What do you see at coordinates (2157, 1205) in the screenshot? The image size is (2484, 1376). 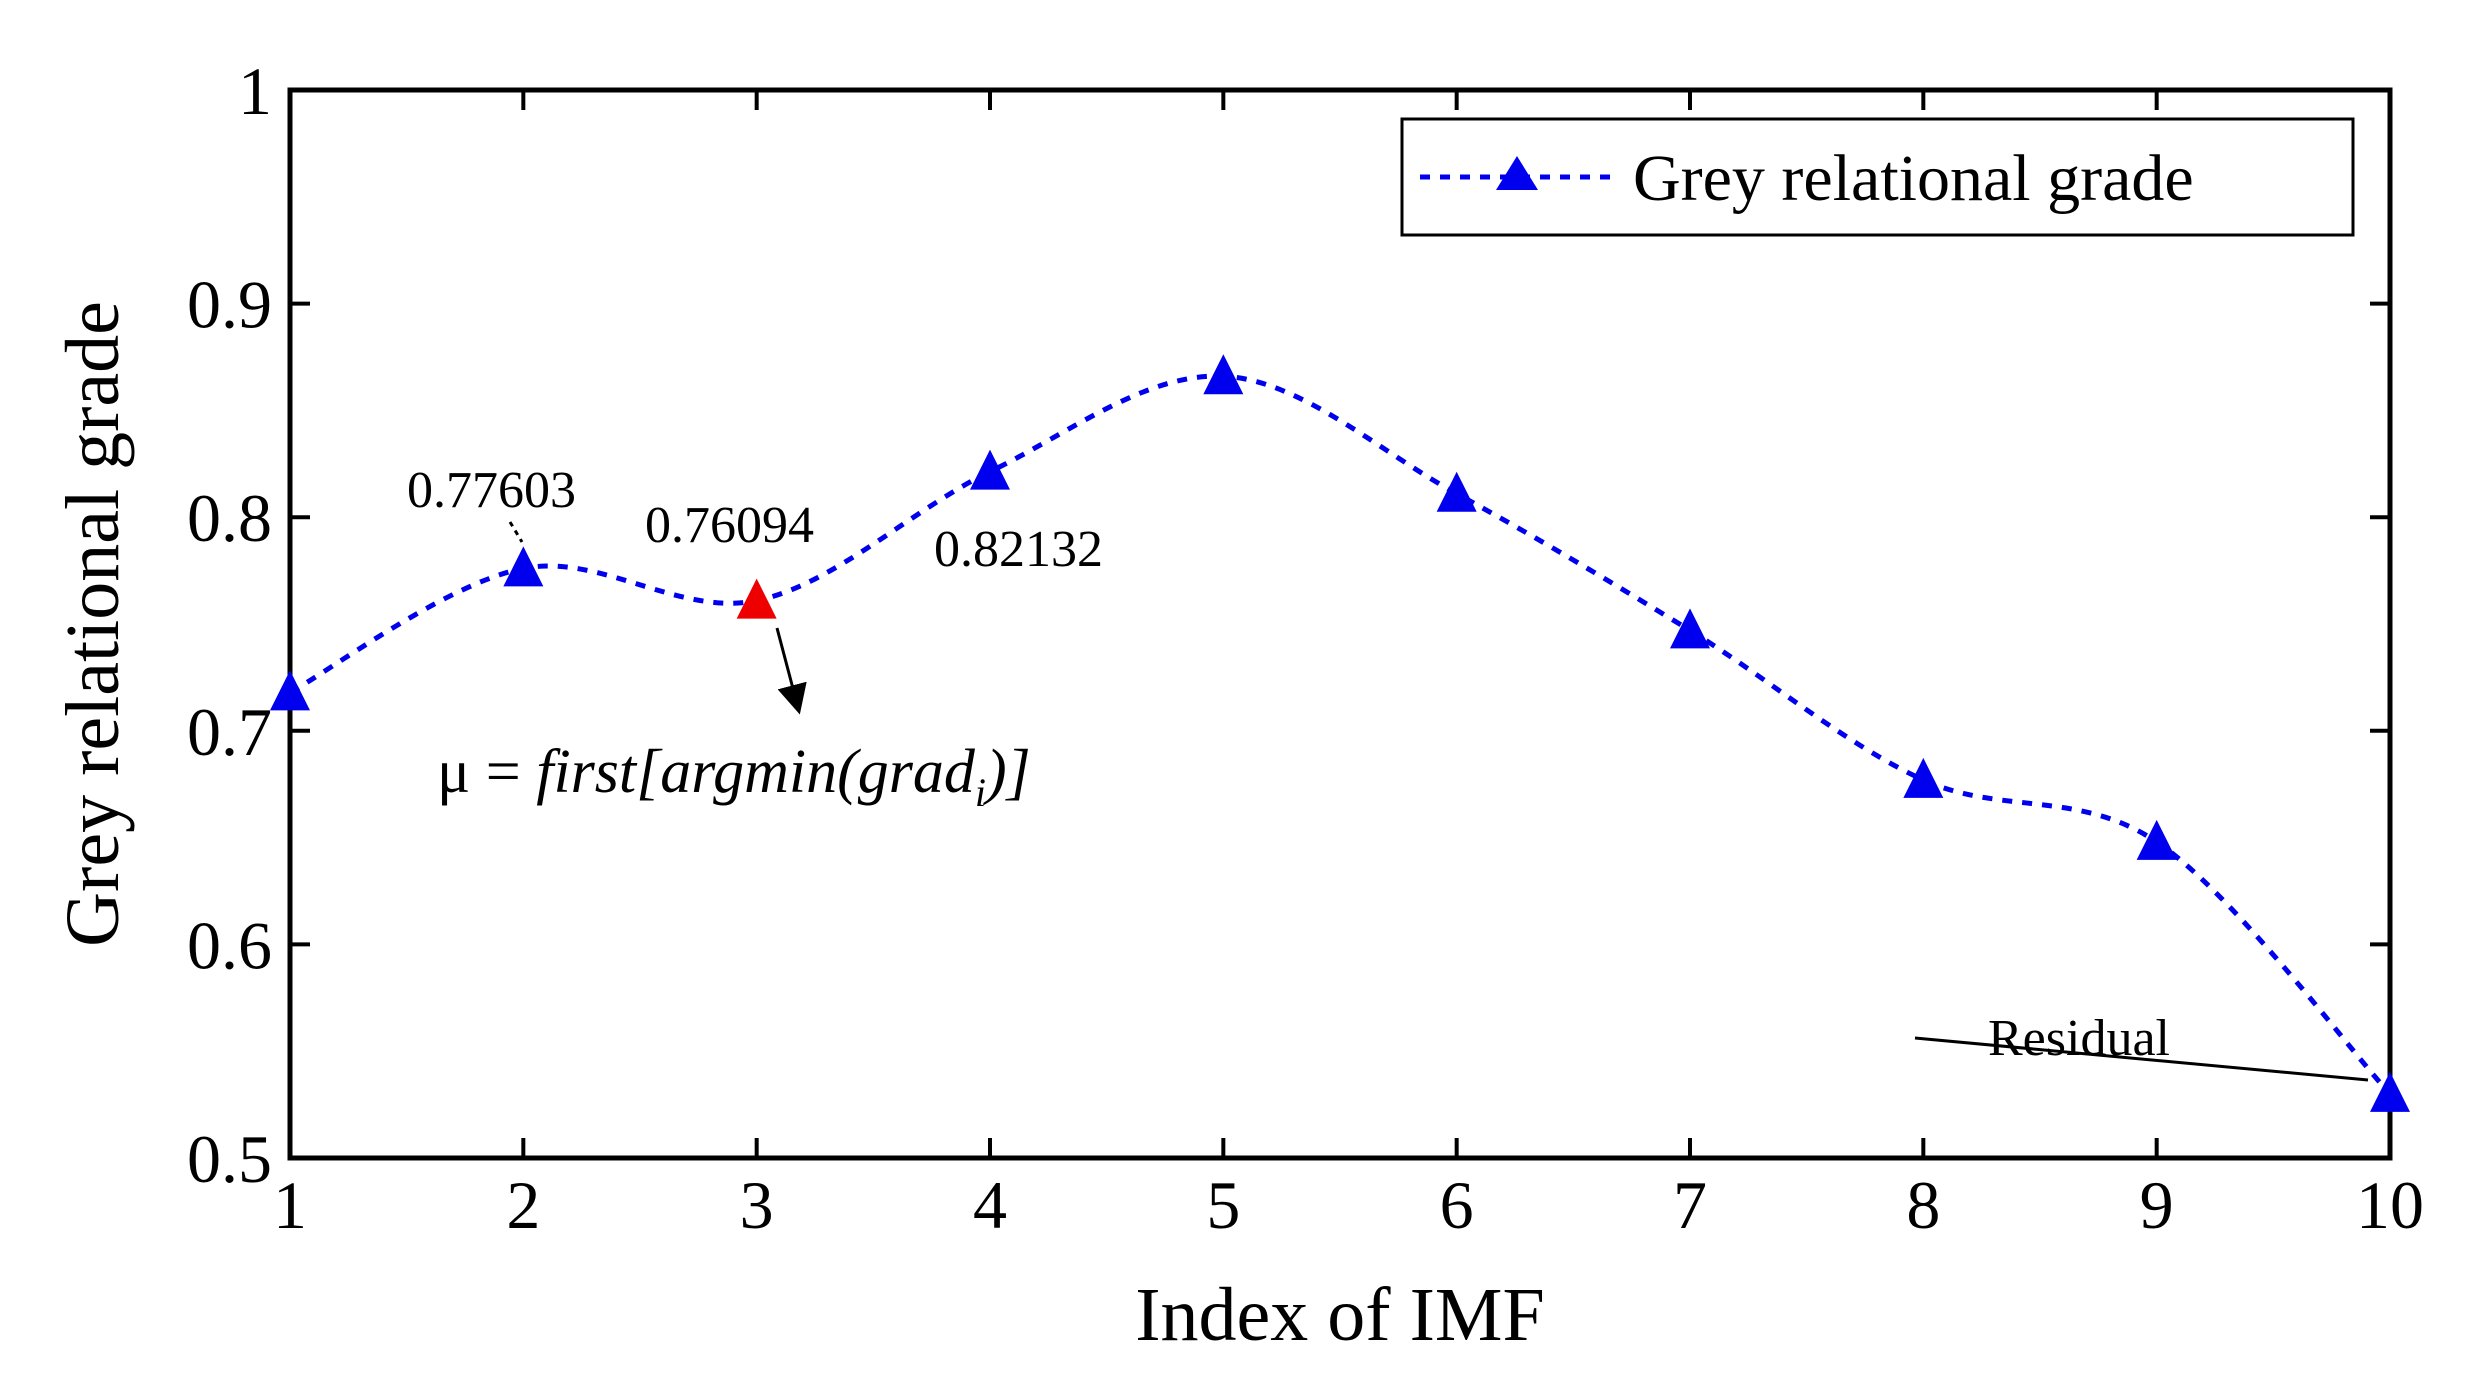 I see `x-tick-label: 9` at bounding box center [2157, 1205].